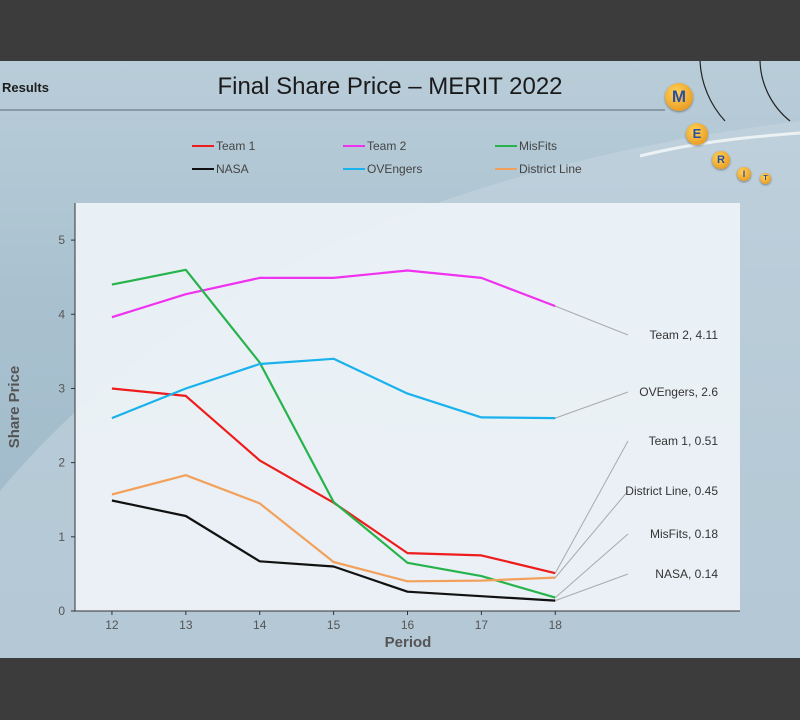  I want to click on y-tick-label: 3, so click(61, 388).